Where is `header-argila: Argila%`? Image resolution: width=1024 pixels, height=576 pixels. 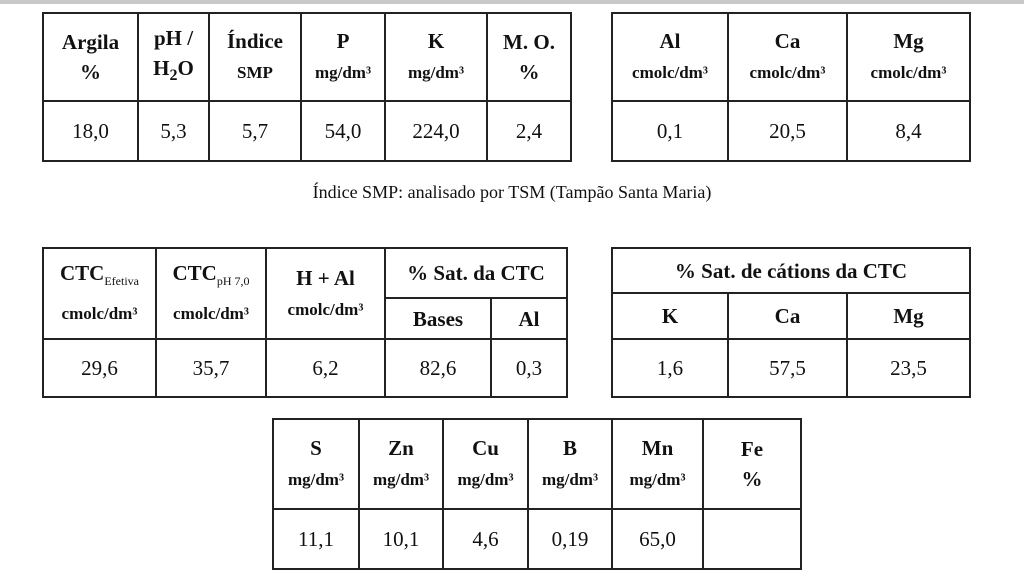
header-argila: Argila% is located at coordinates (90, 57).